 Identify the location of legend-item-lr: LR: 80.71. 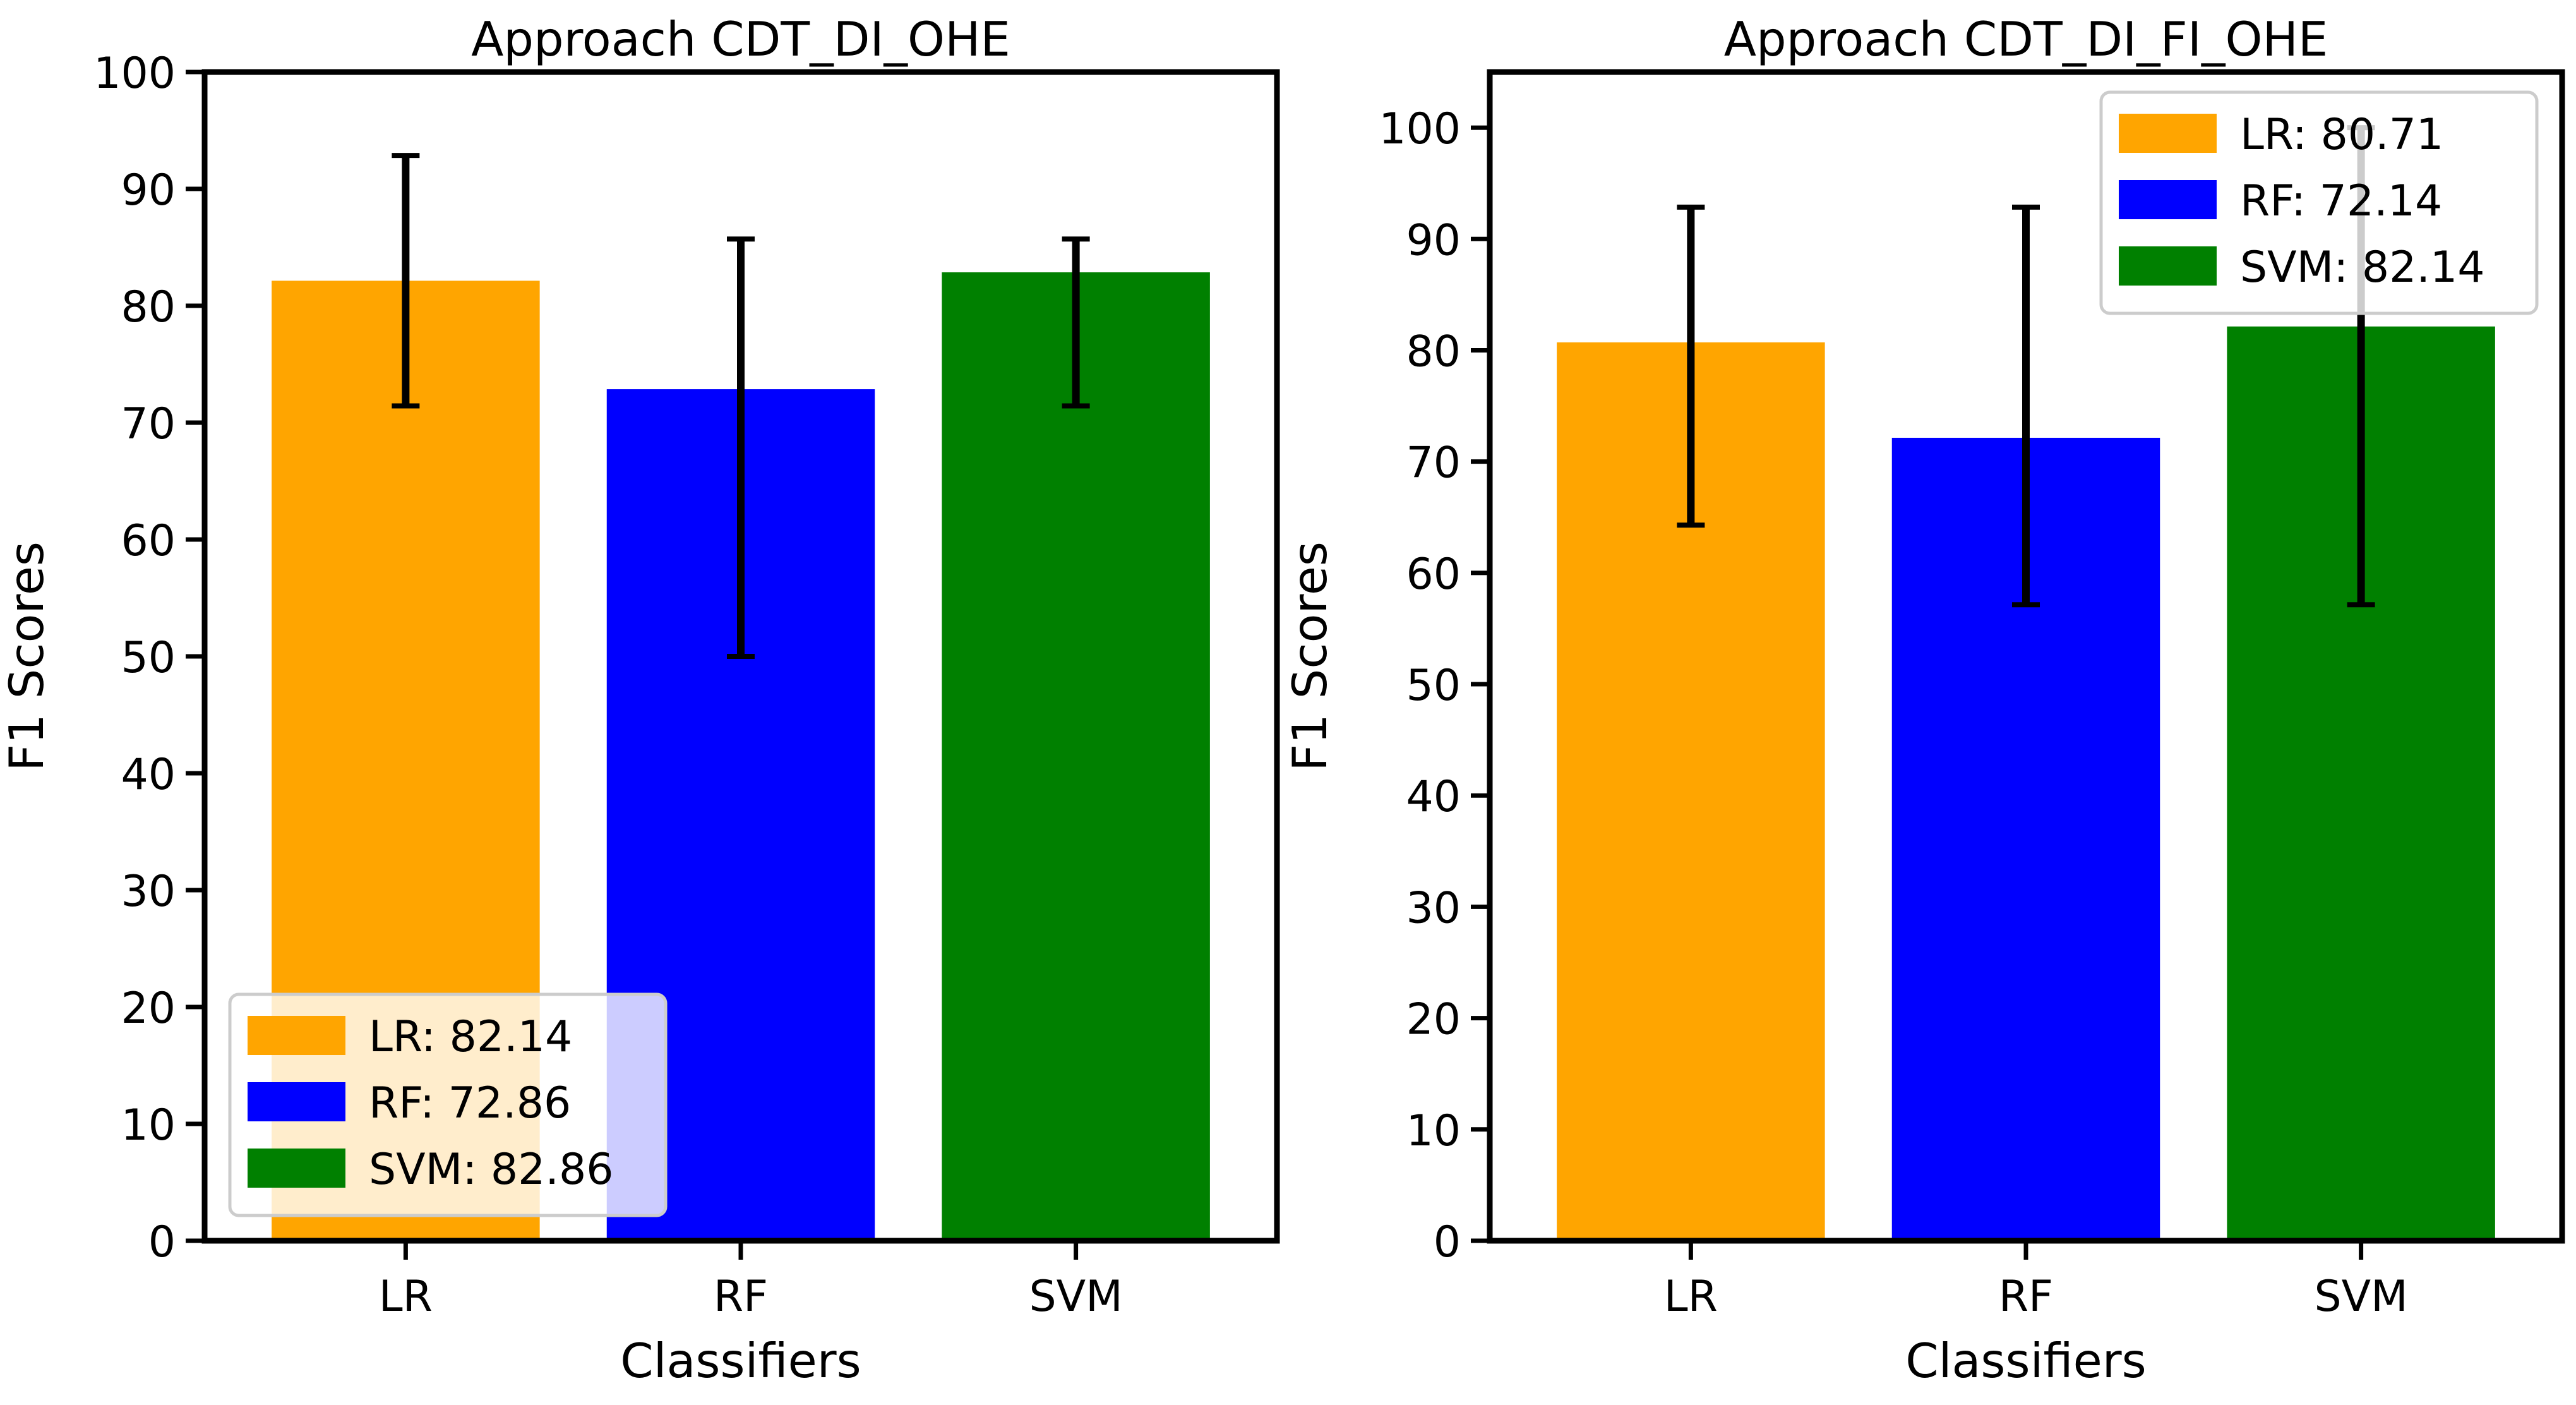
(2281, 135).